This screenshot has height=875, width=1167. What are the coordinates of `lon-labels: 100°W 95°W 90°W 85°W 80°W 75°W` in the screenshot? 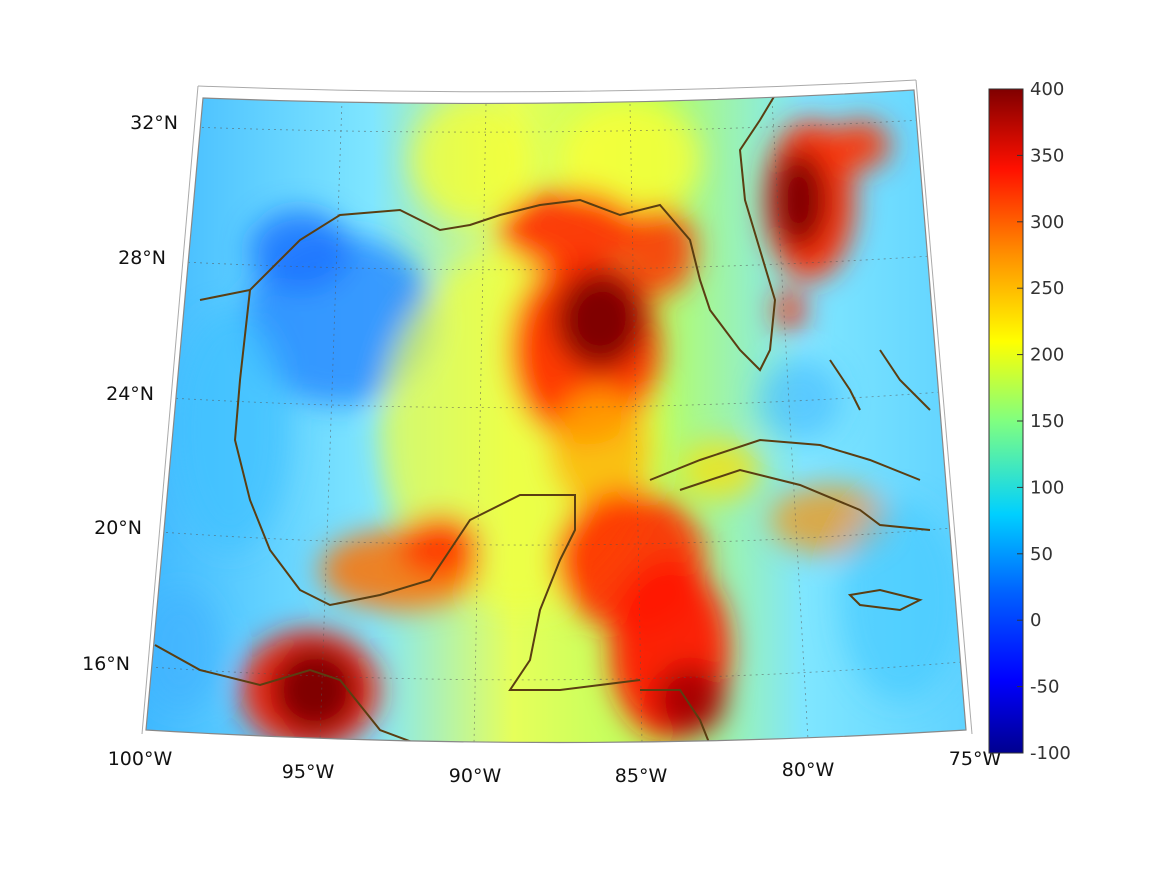 It's located at (555, 767).